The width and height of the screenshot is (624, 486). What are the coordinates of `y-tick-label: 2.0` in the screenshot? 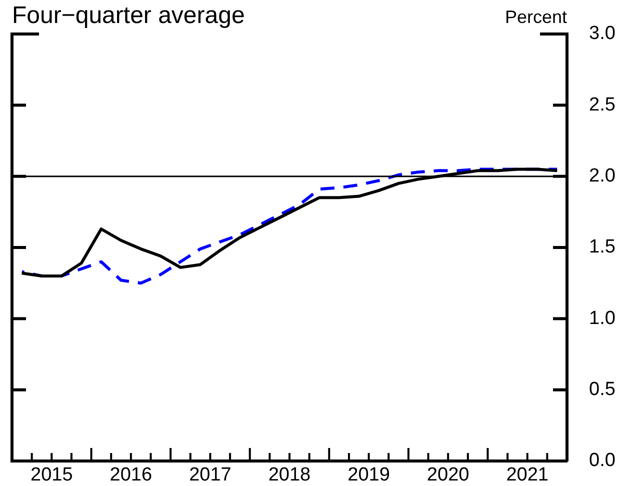 It's located at (602, 176).